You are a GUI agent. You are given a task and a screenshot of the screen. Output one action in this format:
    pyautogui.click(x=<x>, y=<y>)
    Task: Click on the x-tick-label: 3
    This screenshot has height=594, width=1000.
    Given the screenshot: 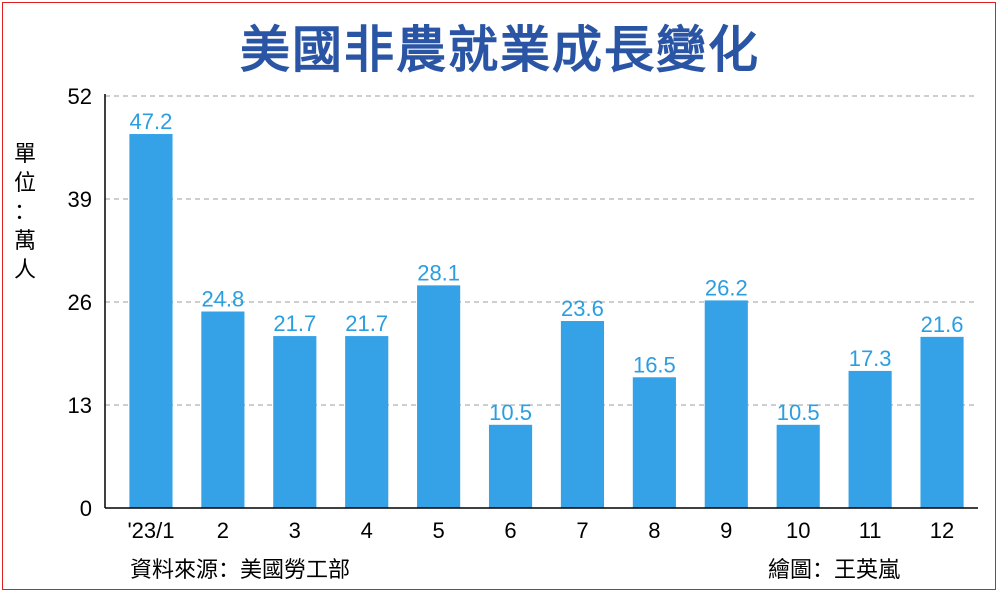 What is the action you would take?
    pyautogui.click(x=295, y=530)
    